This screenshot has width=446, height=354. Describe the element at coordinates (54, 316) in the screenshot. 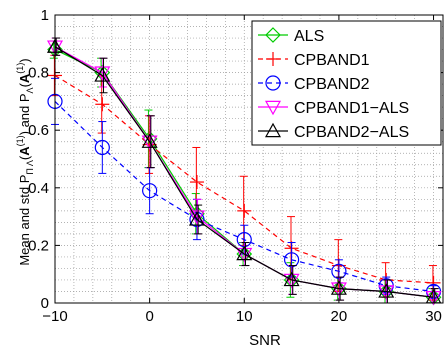

I see `x-tick-label: −10` at that location.